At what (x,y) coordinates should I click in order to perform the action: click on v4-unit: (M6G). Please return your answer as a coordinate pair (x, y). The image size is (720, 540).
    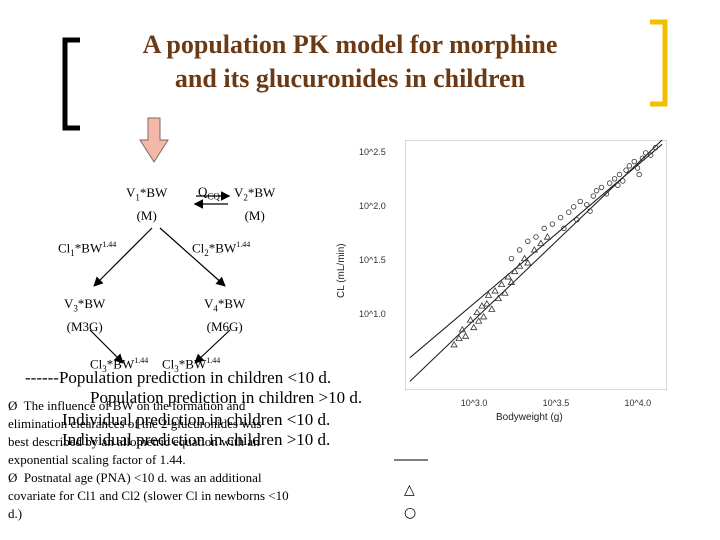
    Looking at the image, I should click on (224, 326).